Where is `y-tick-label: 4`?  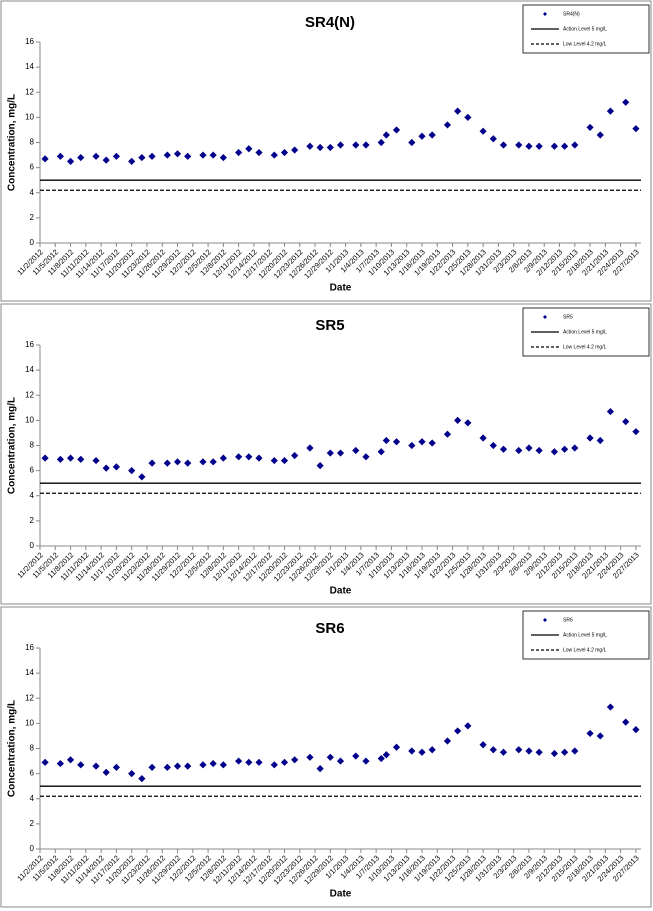 y-tick-label: 4 is located at coordinates (32, 495).